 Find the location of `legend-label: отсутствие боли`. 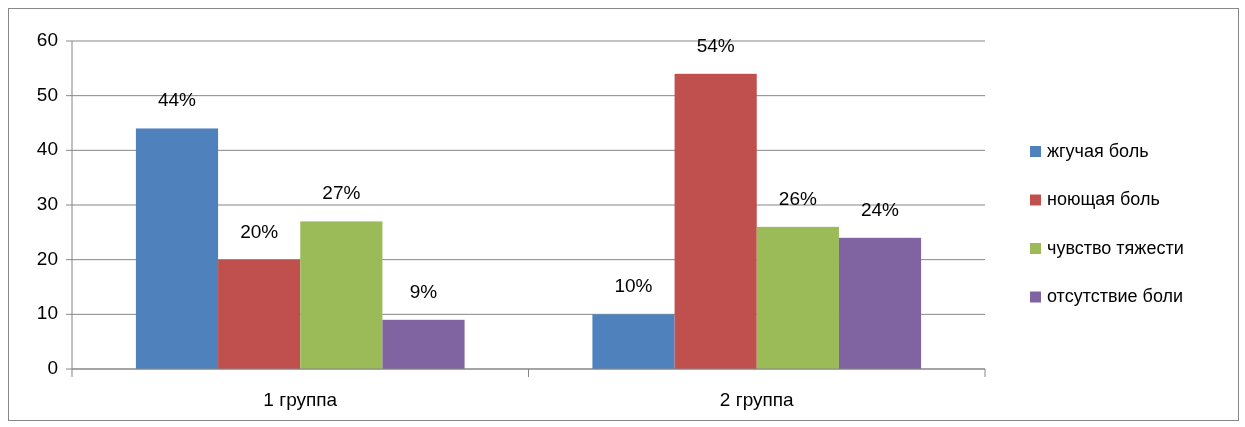

legend-label: отсутствие боли is located at coordinates (1115, 296).